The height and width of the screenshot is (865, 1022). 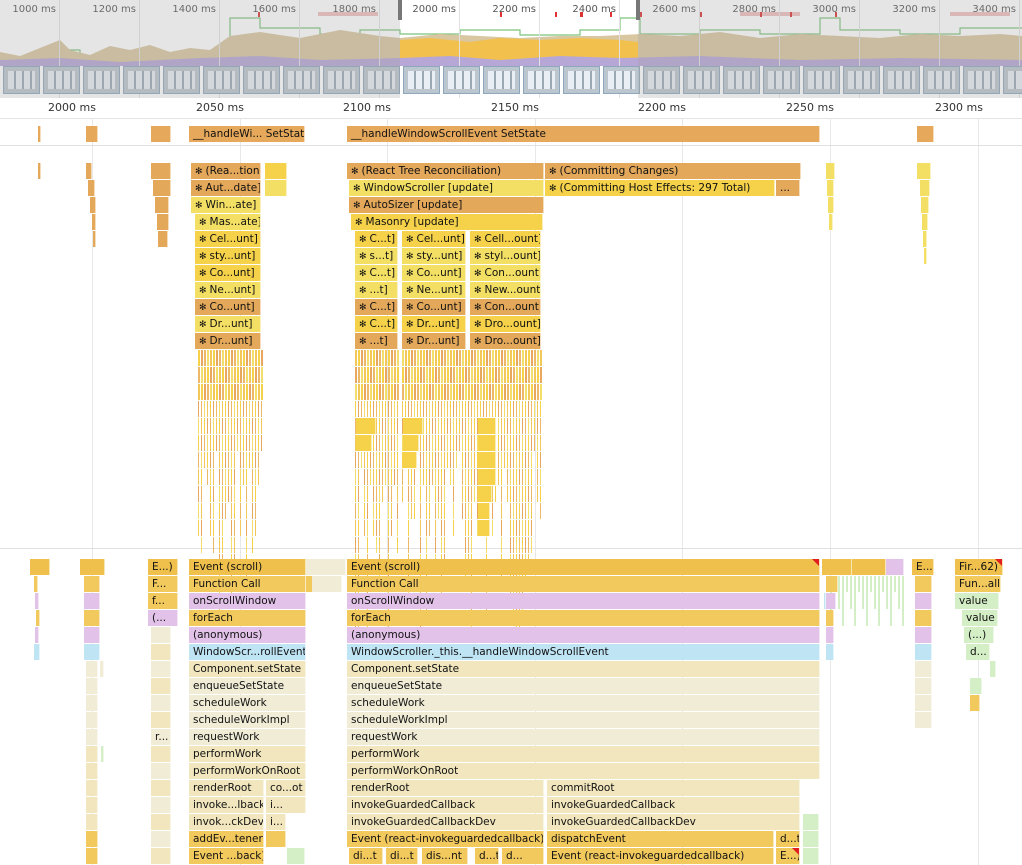 I want to click on react-left-item: ✻ Mas...ate], so click(x=228, y=222).